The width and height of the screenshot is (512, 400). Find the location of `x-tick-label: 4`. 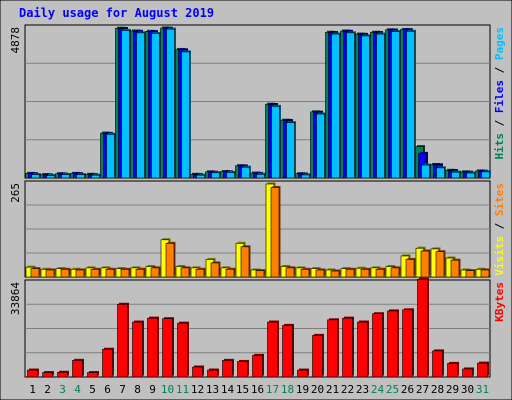

x-tick-label: 4 is located at coordinates (77, 389).